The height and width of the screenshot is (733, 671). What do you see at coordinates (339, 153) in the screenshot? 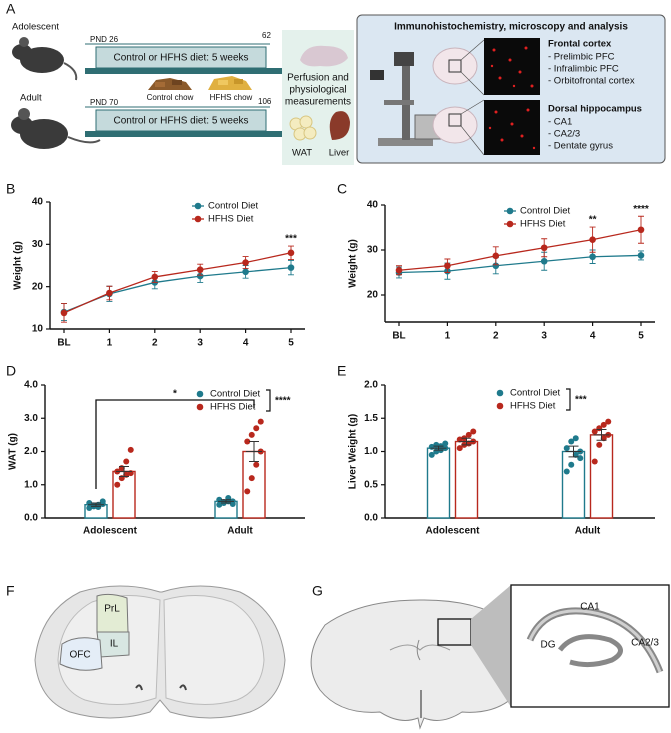
I see `tissue-label: Liver` at bounding box center [339, 153].